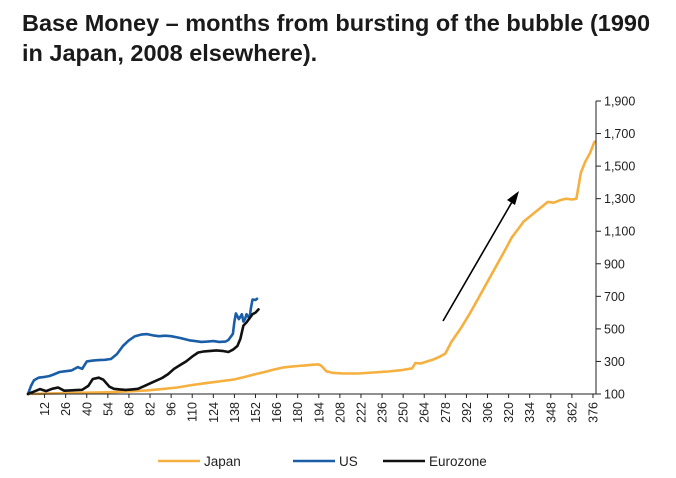  Describe the element at coordinates (172, 409) in the screenshot. I see `x-tick-label: 96` at that location.